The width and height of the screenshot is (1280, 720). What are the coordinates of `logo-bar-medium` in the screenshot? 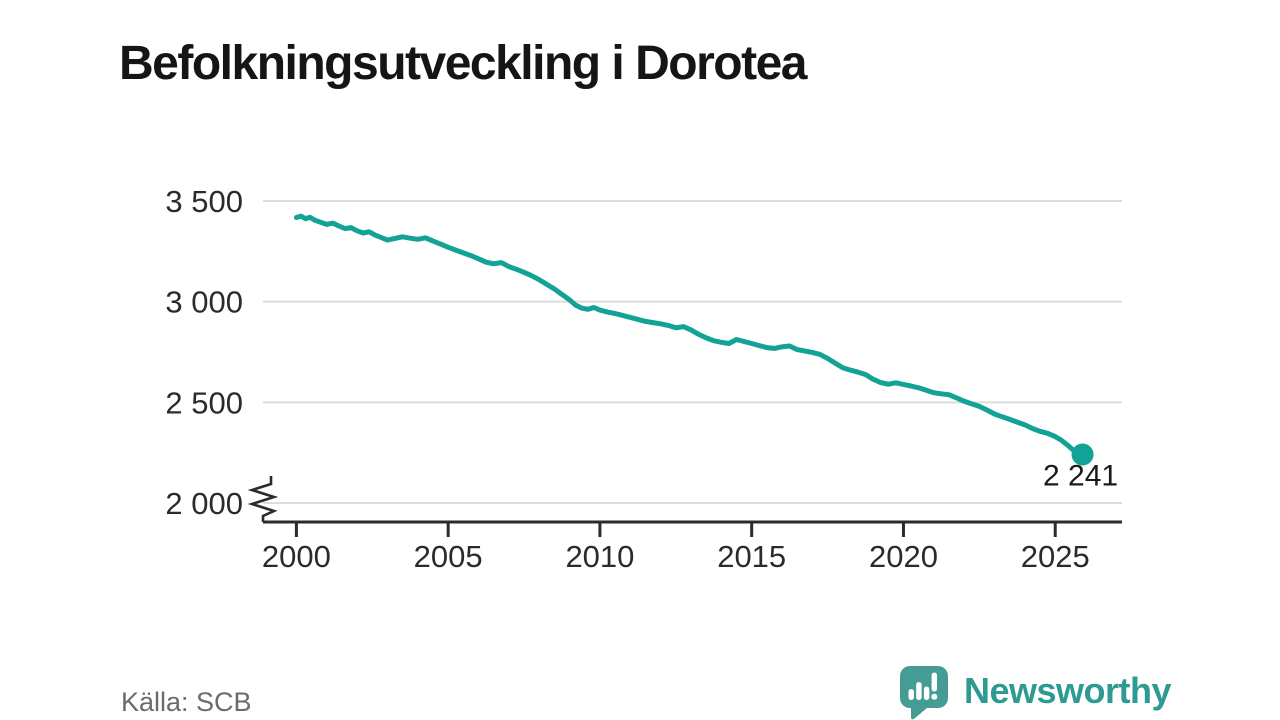 It's located at (926, 693).